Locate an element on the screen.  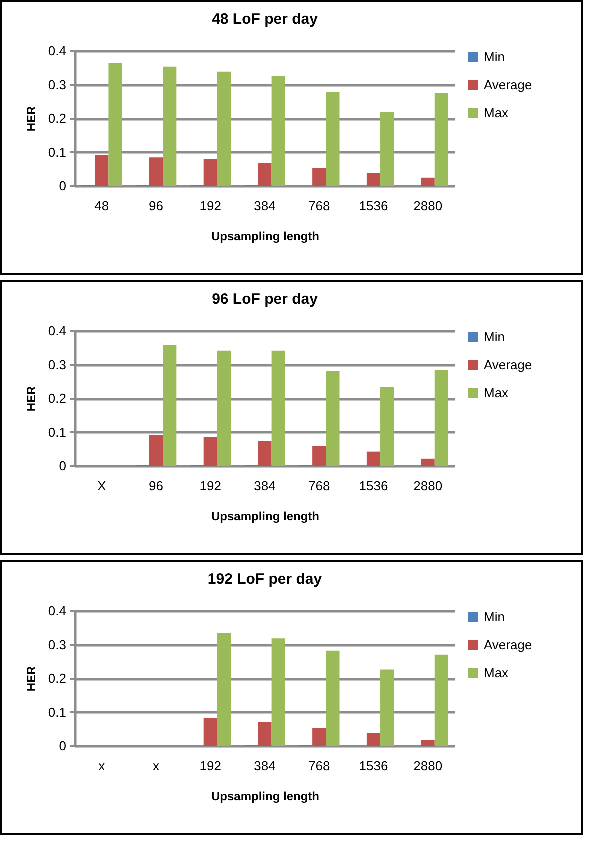
x-tick-label: 48 is located at coordinates (102, 206).